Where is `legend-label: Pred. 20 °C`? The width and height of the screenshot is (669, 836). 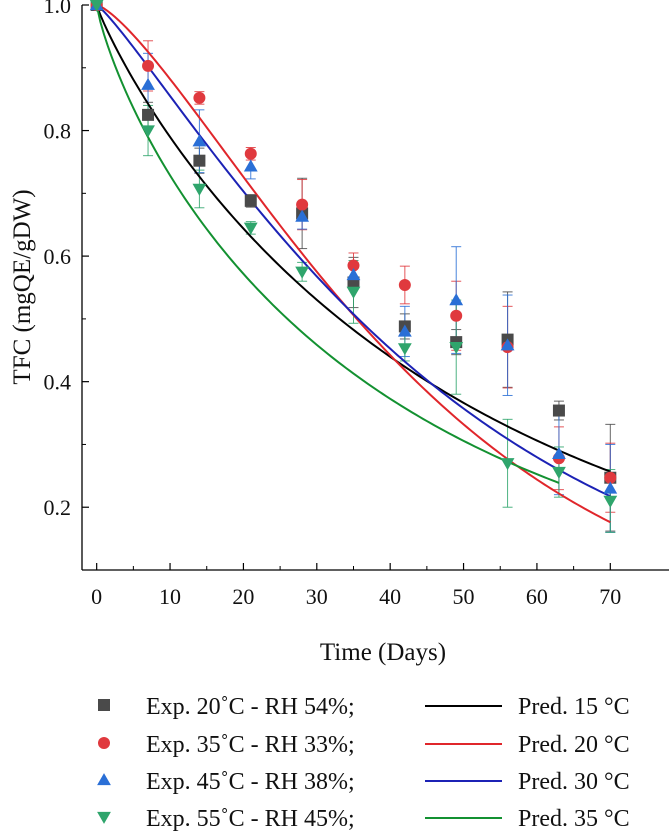 legend-label: Pred. 20 °C is located at coordinates (574, 745).